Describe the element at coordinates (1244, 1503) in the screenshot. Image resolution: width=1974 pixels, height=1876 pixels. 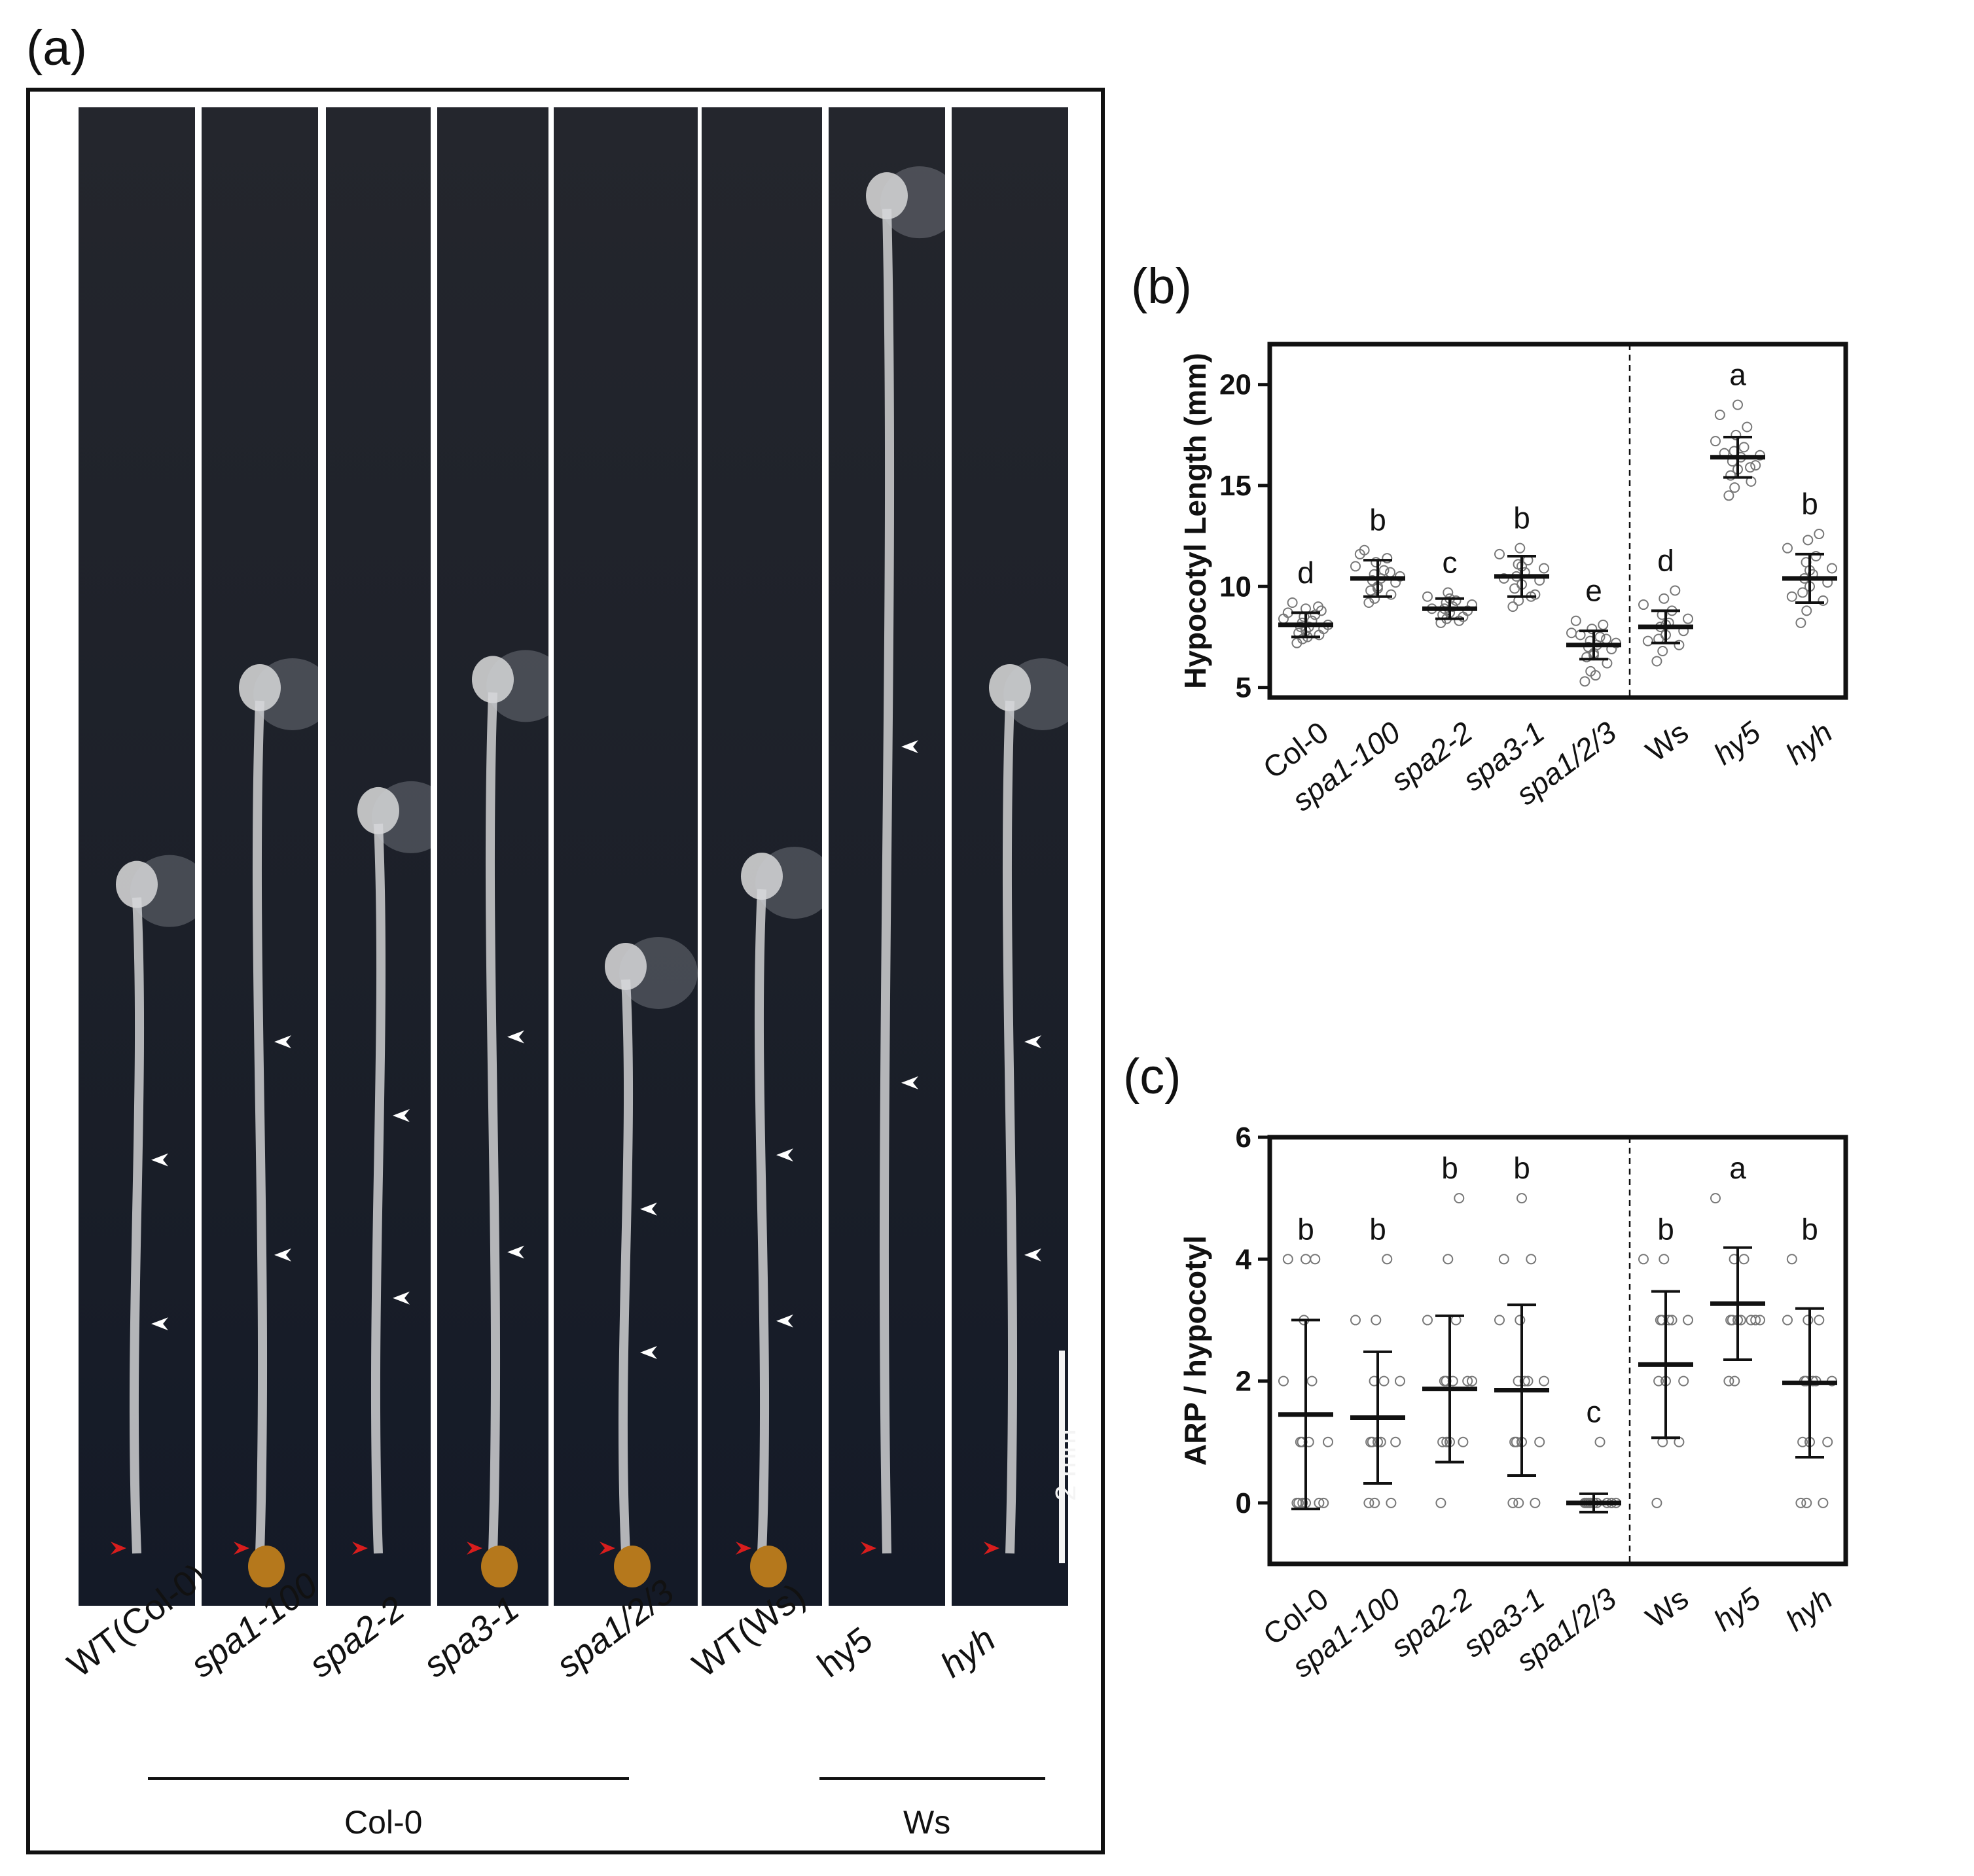
I see `y-tick-label: 0` at that location.